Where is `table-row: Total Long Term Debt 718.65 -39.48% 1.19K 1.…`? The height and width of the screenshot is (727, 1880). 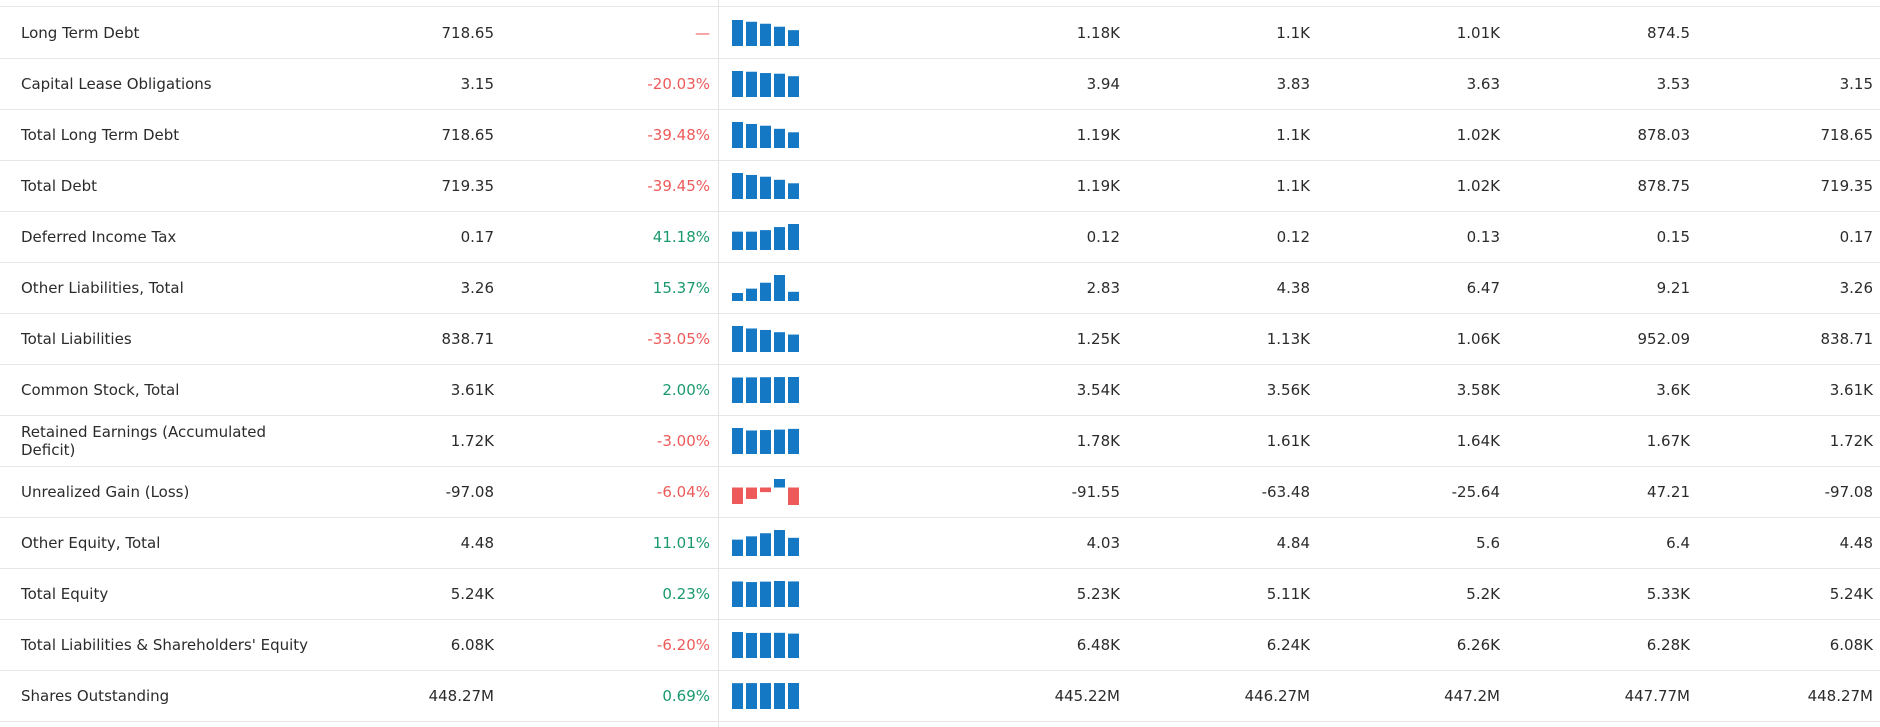 table-row: Total Long Term Debt 718.65 -39.48% 1.19K 1.… is located at coordinates (940, 135).